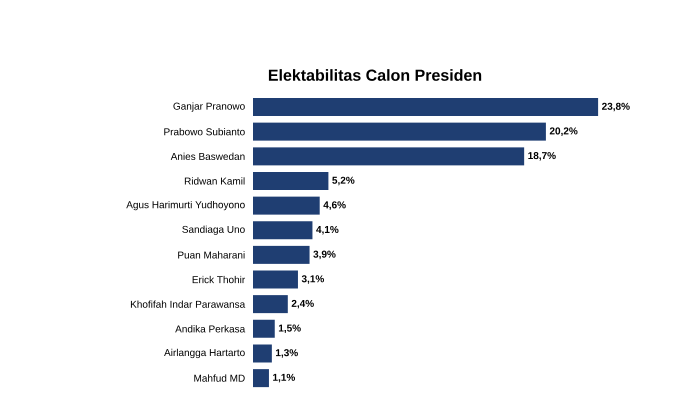 Image resolution: width=700 pixels, height=393 pixels. What do you see at coordinates (343, 181) in the screenshot?
I see `data-label: 5,2%` at bounding box center [343, 181].